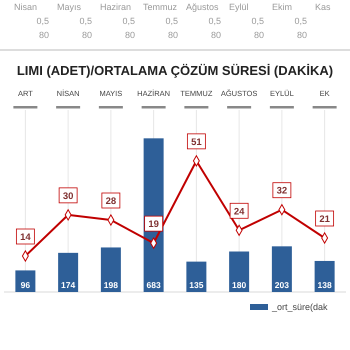  Describe the element at coordinates (25, 285) in the screenshot. I see `data-label: 96` at that location.